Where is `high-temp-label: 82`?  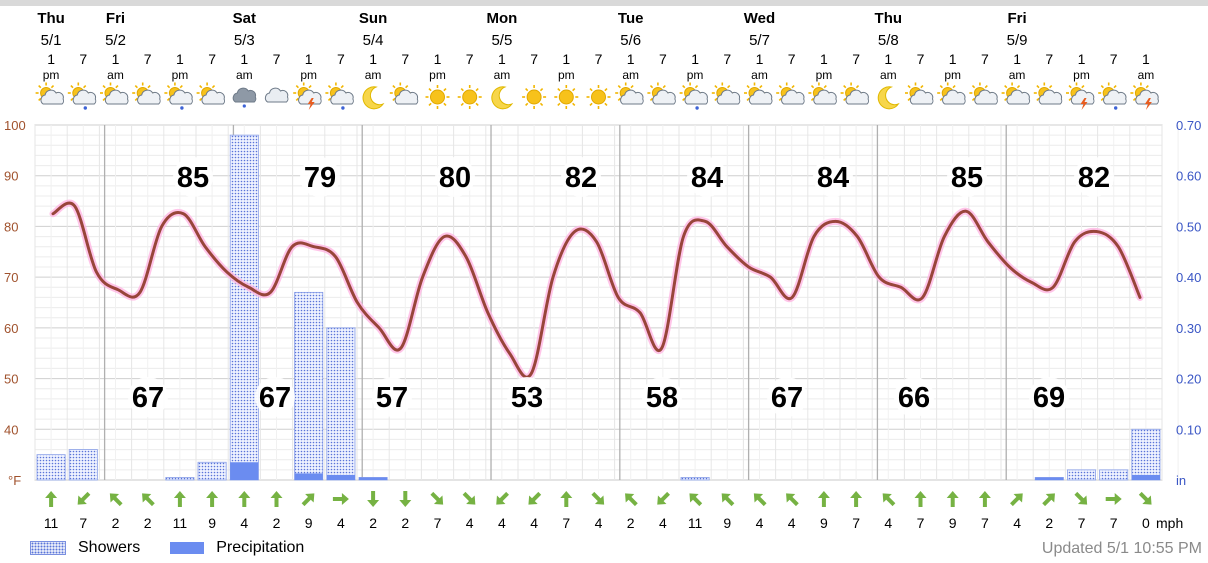
high-temp-label: 82 is located at coordinates (1094, 178).